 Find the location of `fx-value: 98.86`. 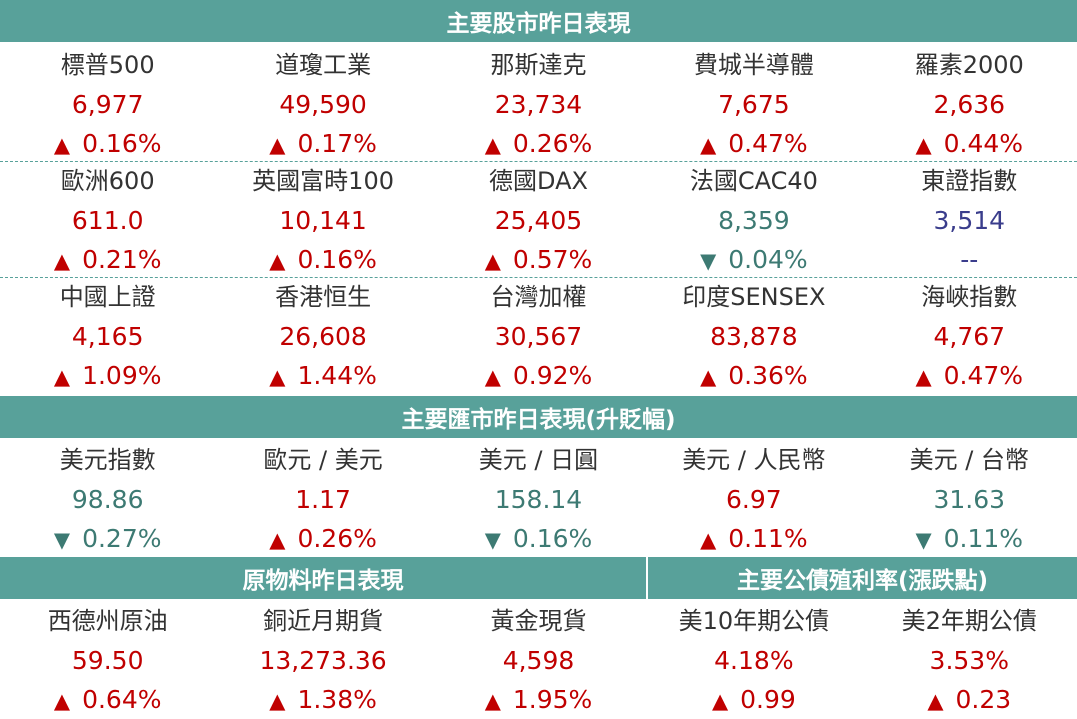

fx-value: 98.86 is located at coordinates (107, 499).